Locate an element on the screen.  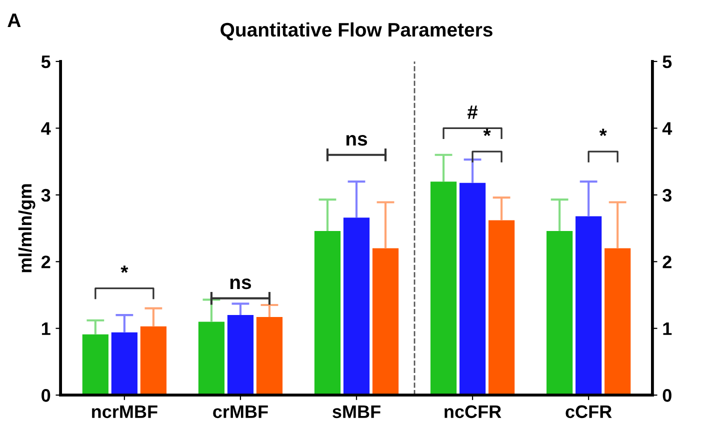
y-tick-label: 1 is located at coordinates (46, 328).